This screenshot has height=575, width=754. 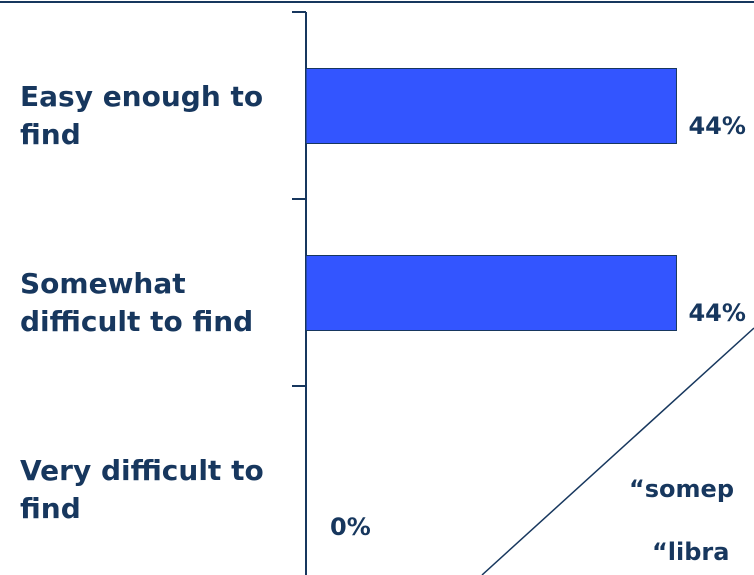 What do you see at coordinates (142, 115) in the screenshot?
I see `category-label-easy-enough-to-find: Easy enough to find` at bounding box center [142, 115].